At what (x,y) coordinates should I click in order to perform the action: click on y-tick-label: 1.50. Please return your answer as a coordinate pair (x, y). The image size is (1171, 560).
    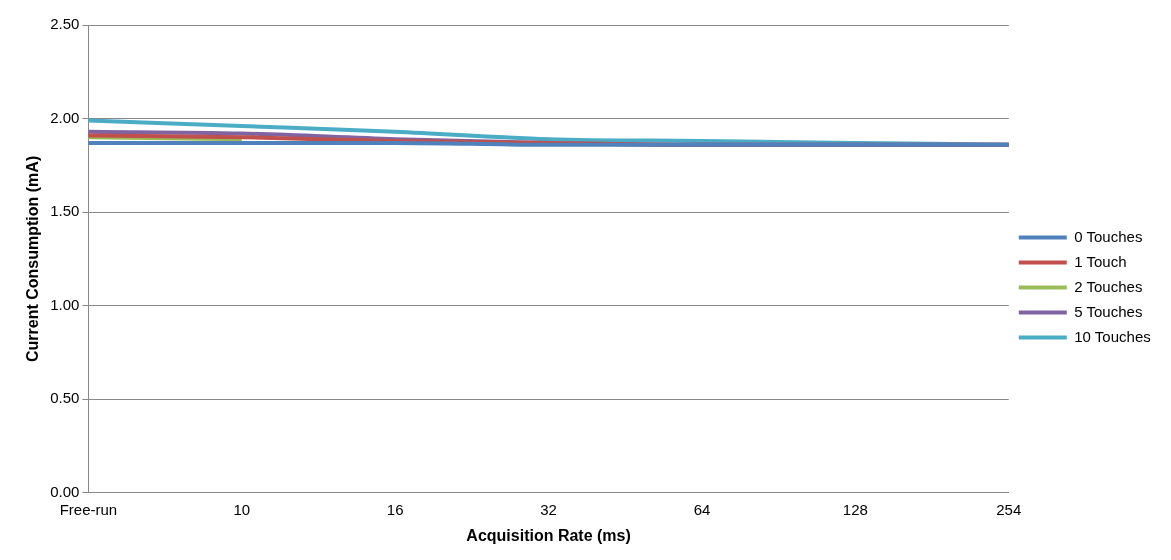
    Looking at the image, I should click on (65, 211).